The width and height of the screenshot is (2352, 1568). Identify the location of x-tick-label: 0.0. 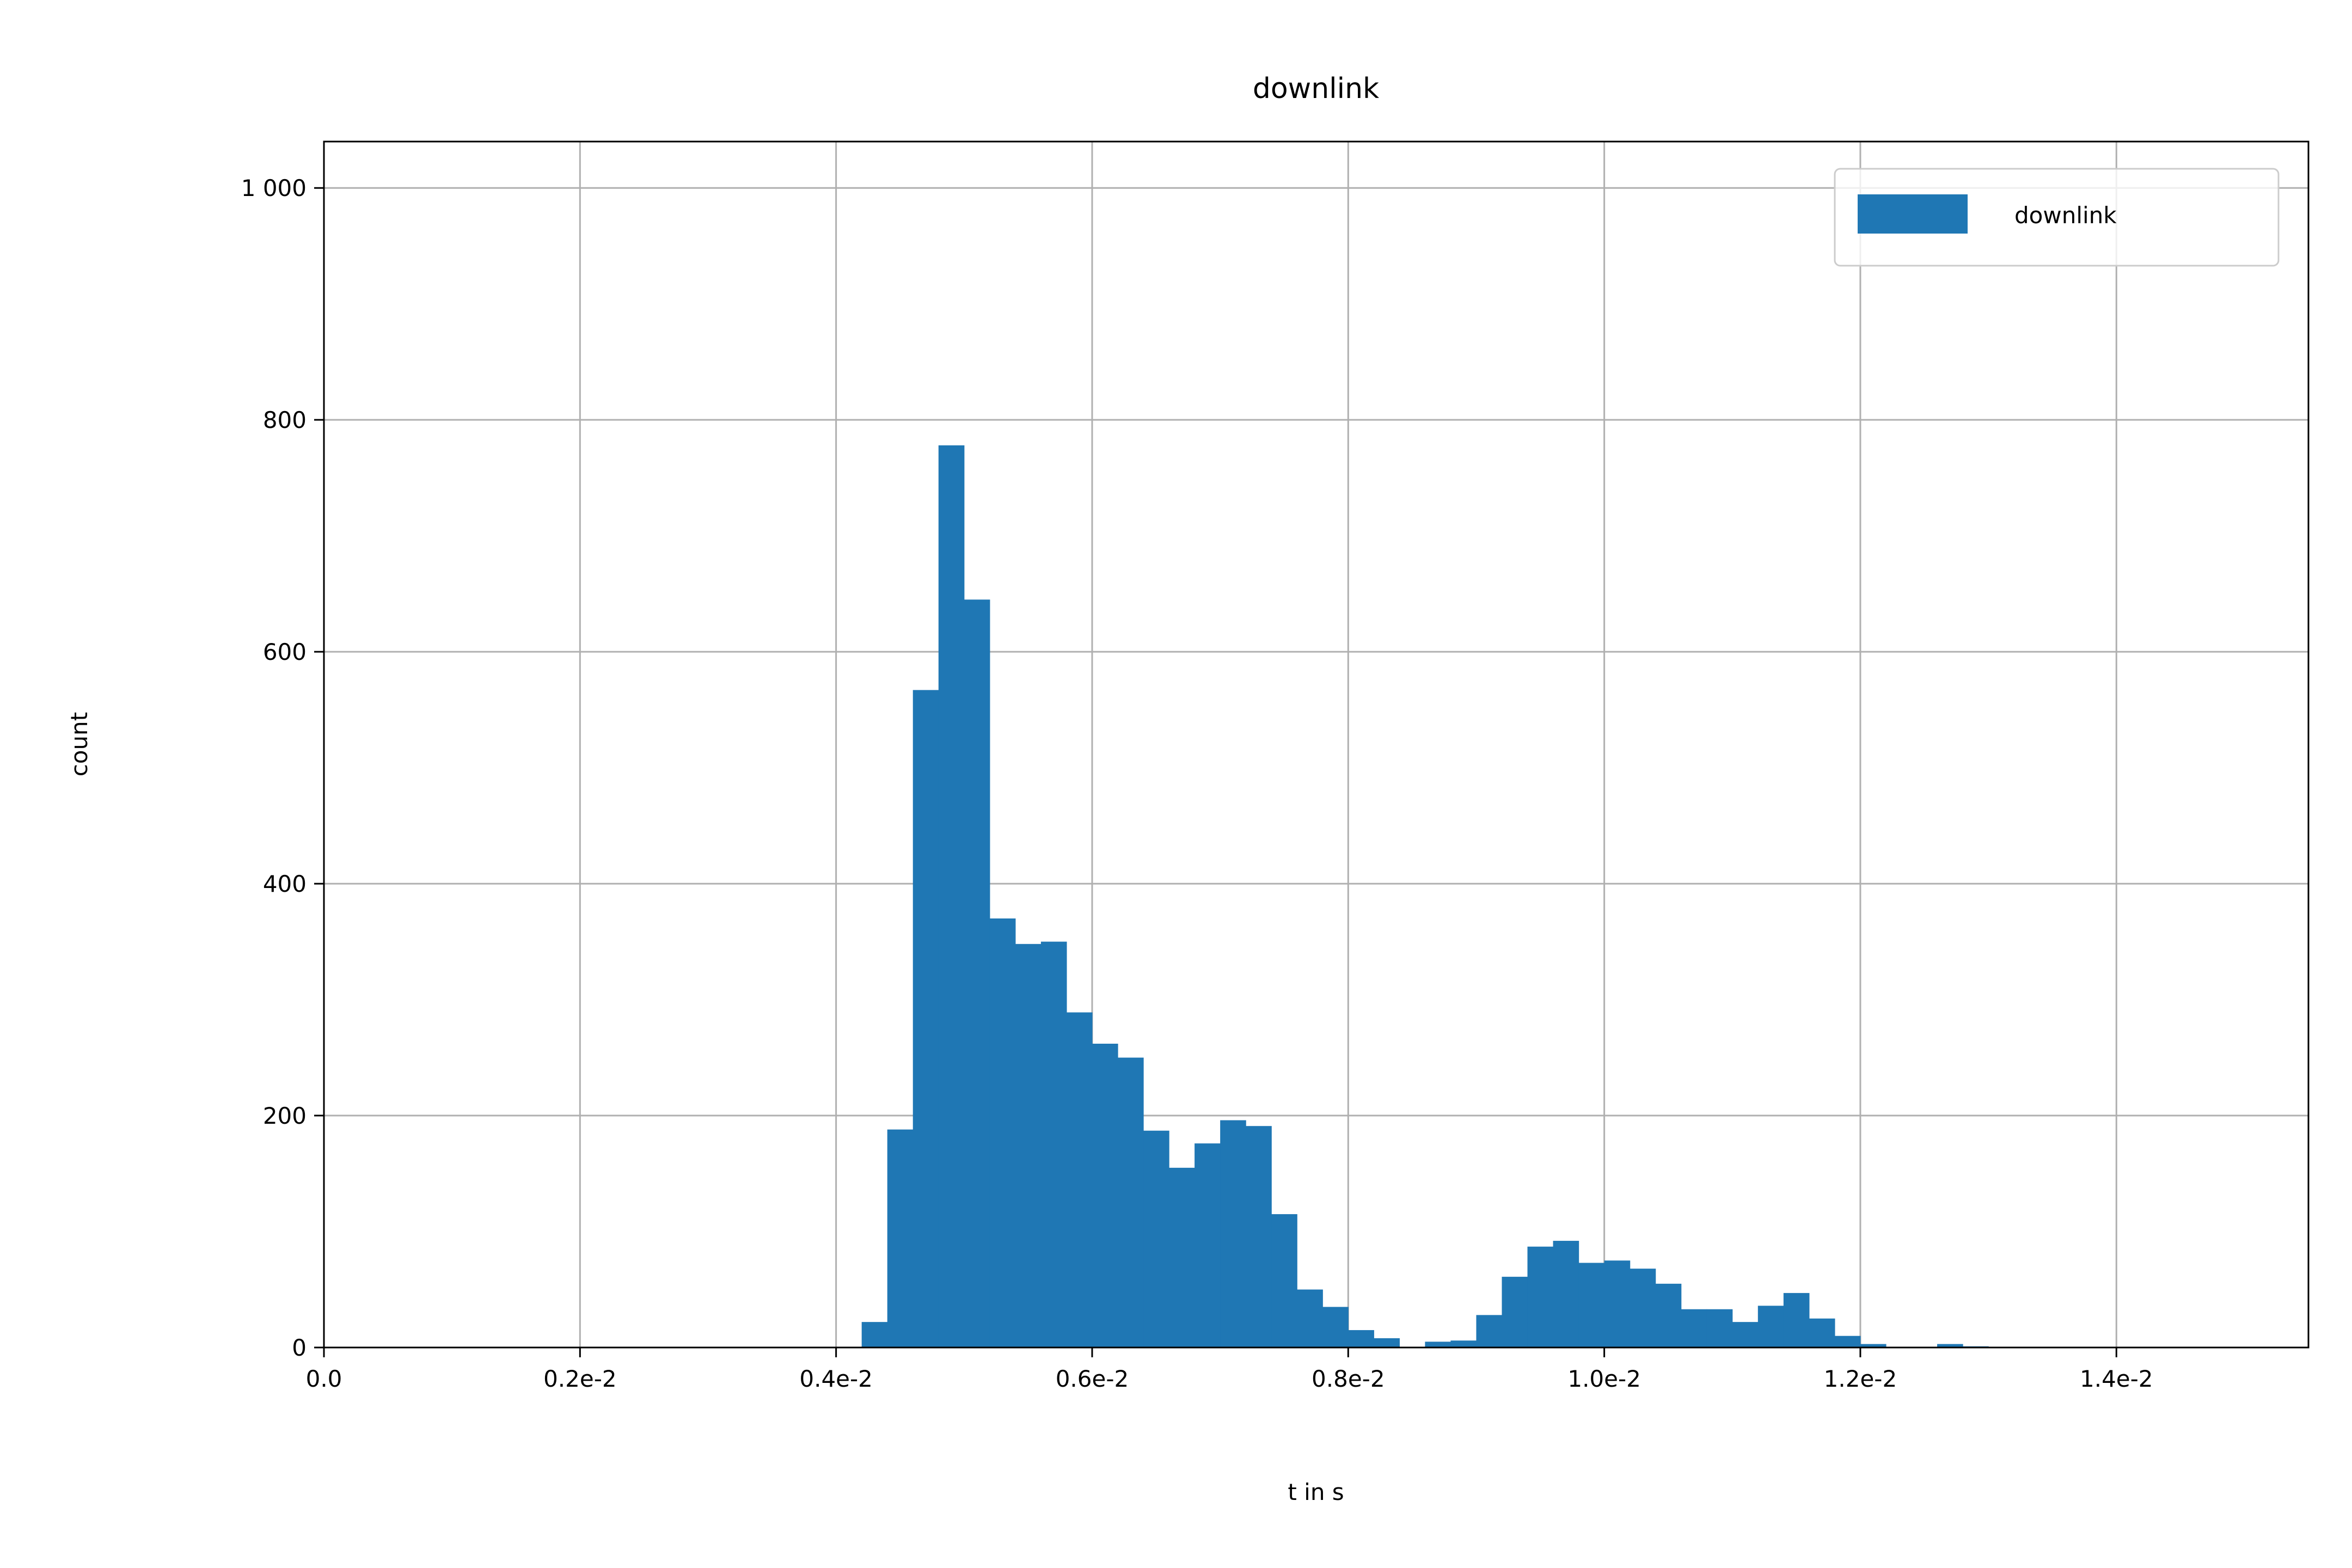
(324, 1378).